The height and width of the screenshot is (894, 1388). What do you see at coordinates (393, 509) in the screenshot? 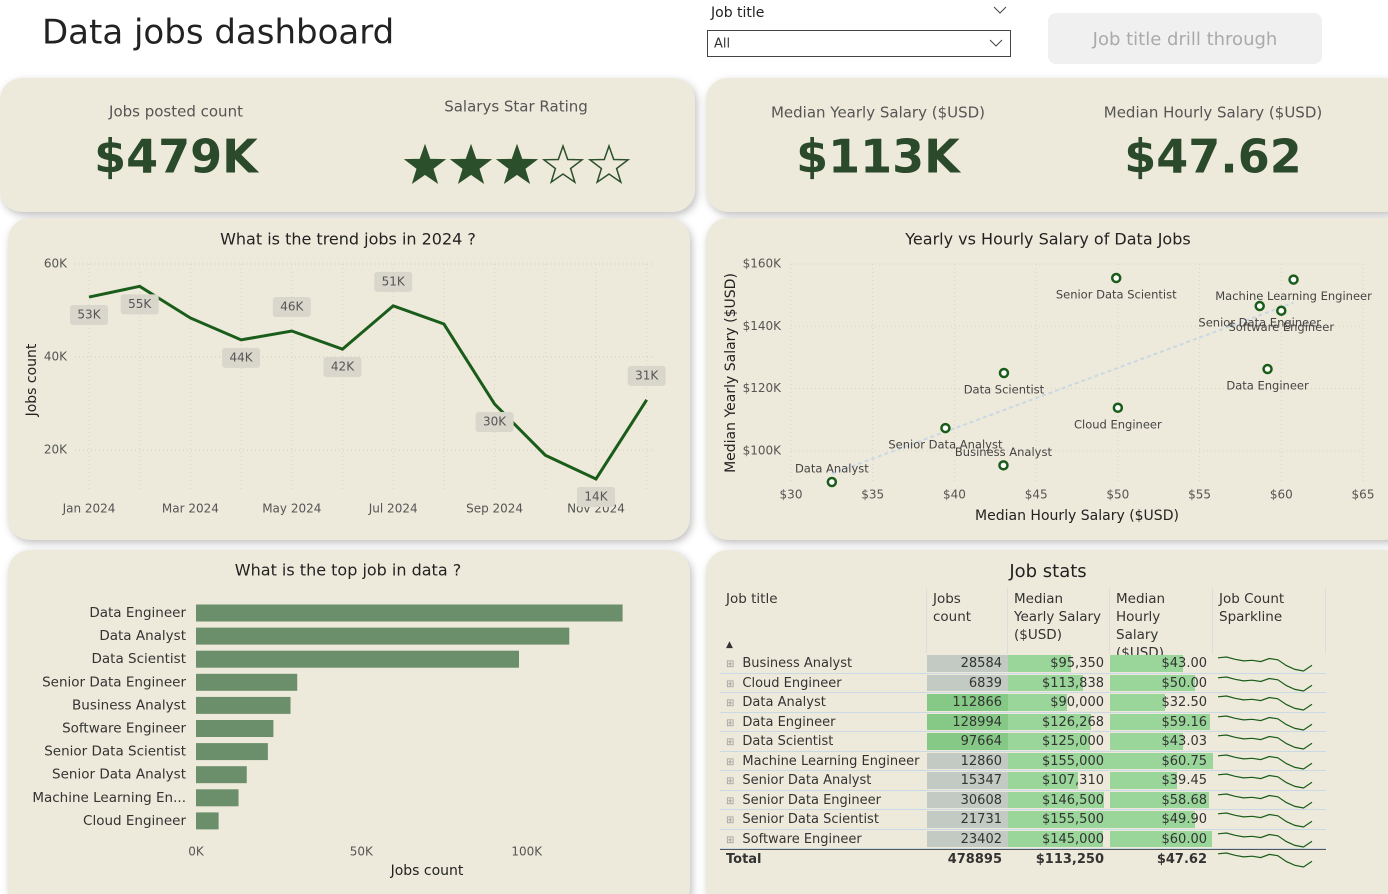
I see `x-tick-label: Jul 2024` at bounding box center [393, 509].